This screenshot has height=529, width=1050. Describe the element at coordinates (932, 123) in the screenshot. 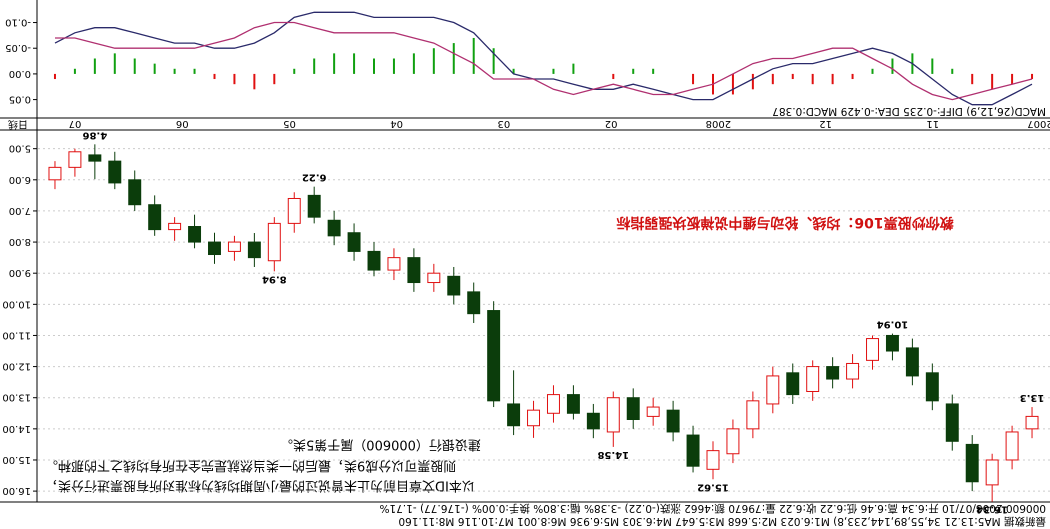

I see `x-tick-label: 11` at that location.